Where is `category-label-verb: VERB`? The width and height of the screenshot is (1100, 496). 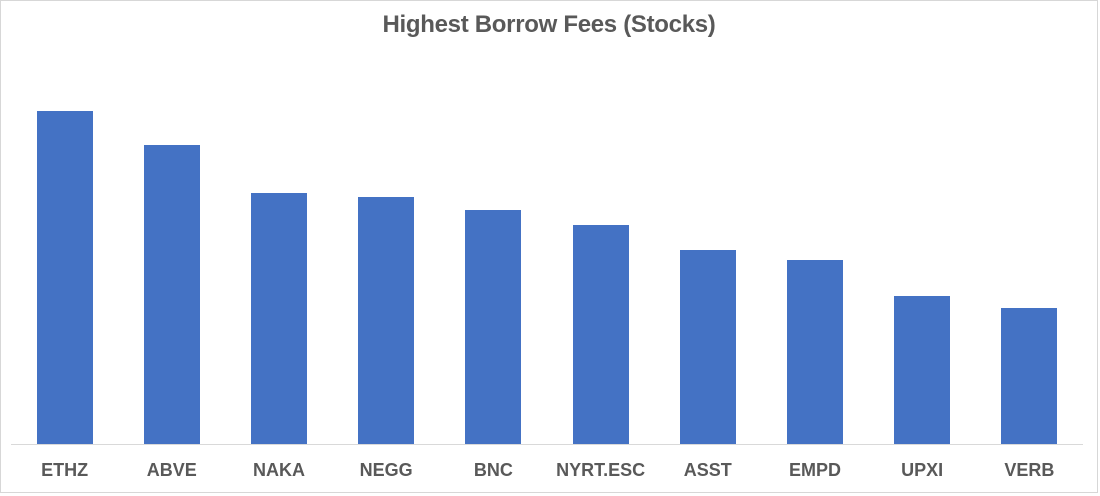 category-label-verb: VERB is located at coordinates (1029, 470).